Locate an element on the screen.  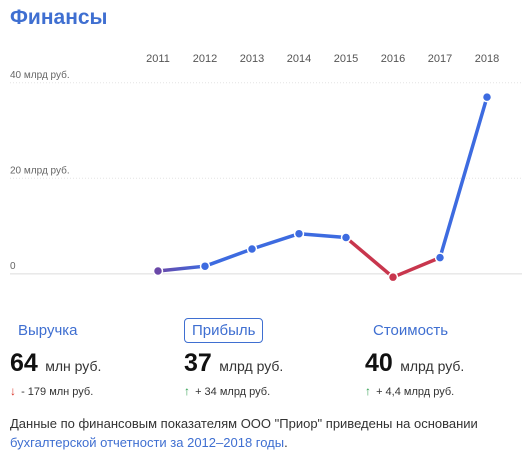
y-tick-label: 20 млрд руб. is located at coordinates (40, 170).